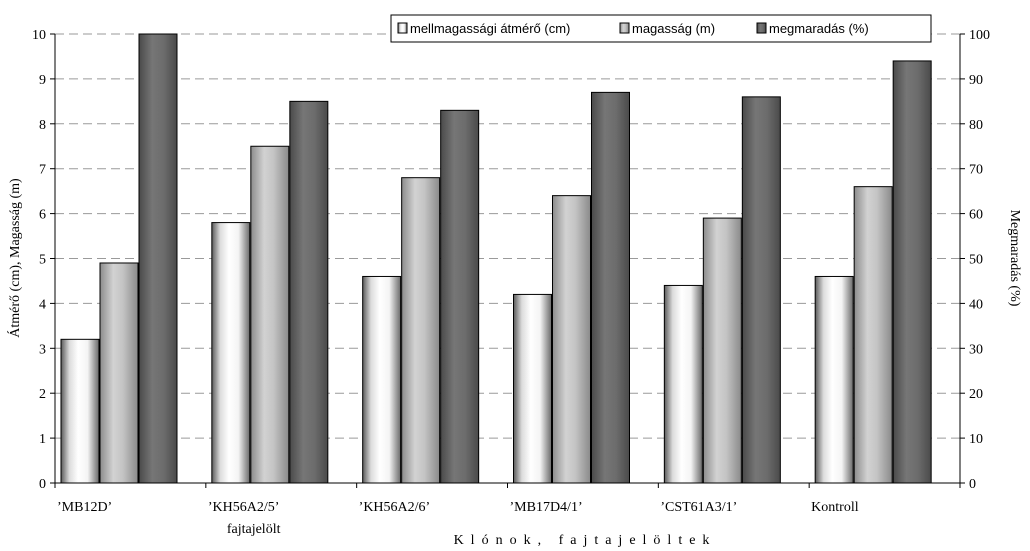  What do you see at coordinates (395, 507) in the screenshot?
I see `x-category-label: ’KH56A2/6’` at bounding box center [395, 507].